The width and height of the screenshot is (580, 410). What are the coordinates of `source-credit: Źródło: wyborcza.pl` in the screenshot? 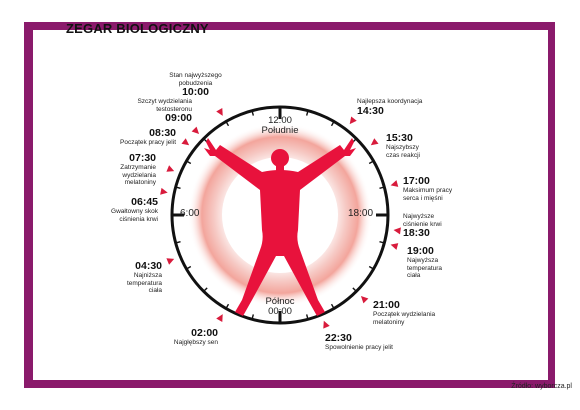 It's located at (541, 386).